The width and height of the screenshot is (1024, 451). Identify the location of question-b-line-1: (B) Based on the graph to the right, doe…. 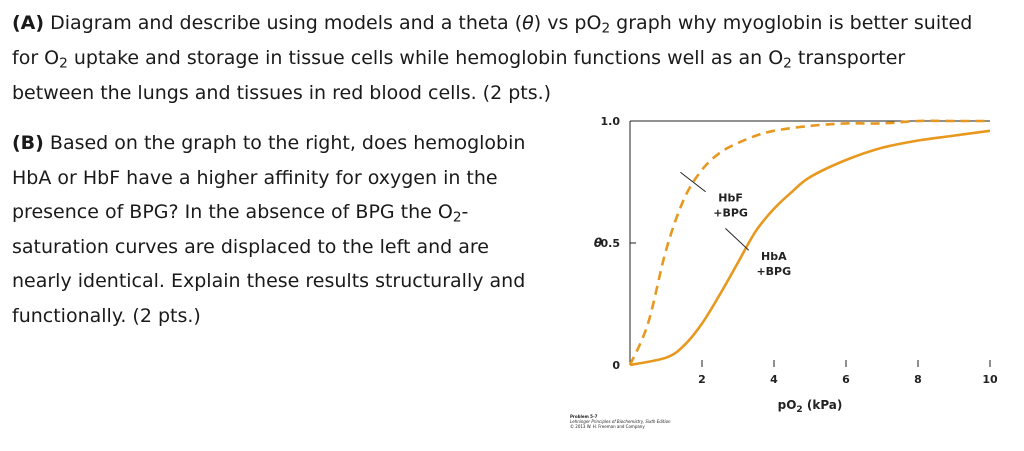
(292, 143).